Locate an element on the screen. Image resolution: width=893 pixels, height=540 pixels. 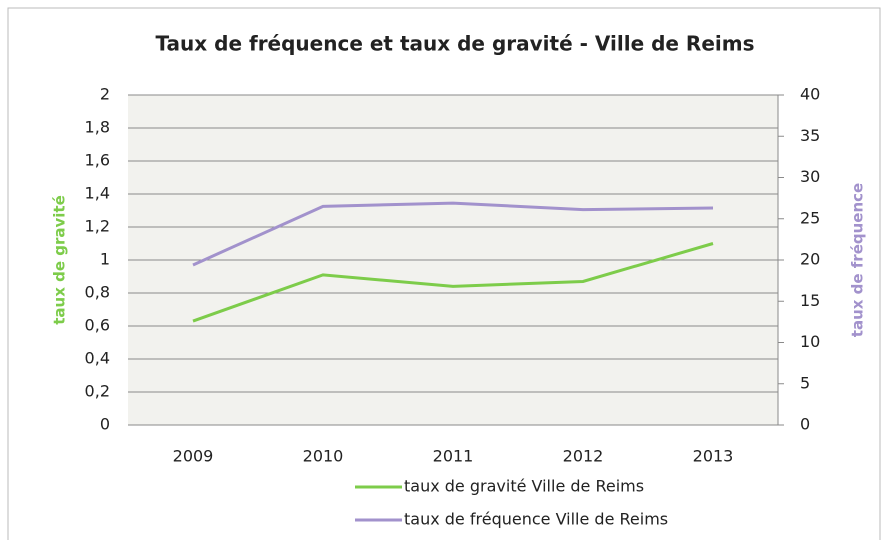
y2-tick-label: 35 is located at coordinates (810, 135).